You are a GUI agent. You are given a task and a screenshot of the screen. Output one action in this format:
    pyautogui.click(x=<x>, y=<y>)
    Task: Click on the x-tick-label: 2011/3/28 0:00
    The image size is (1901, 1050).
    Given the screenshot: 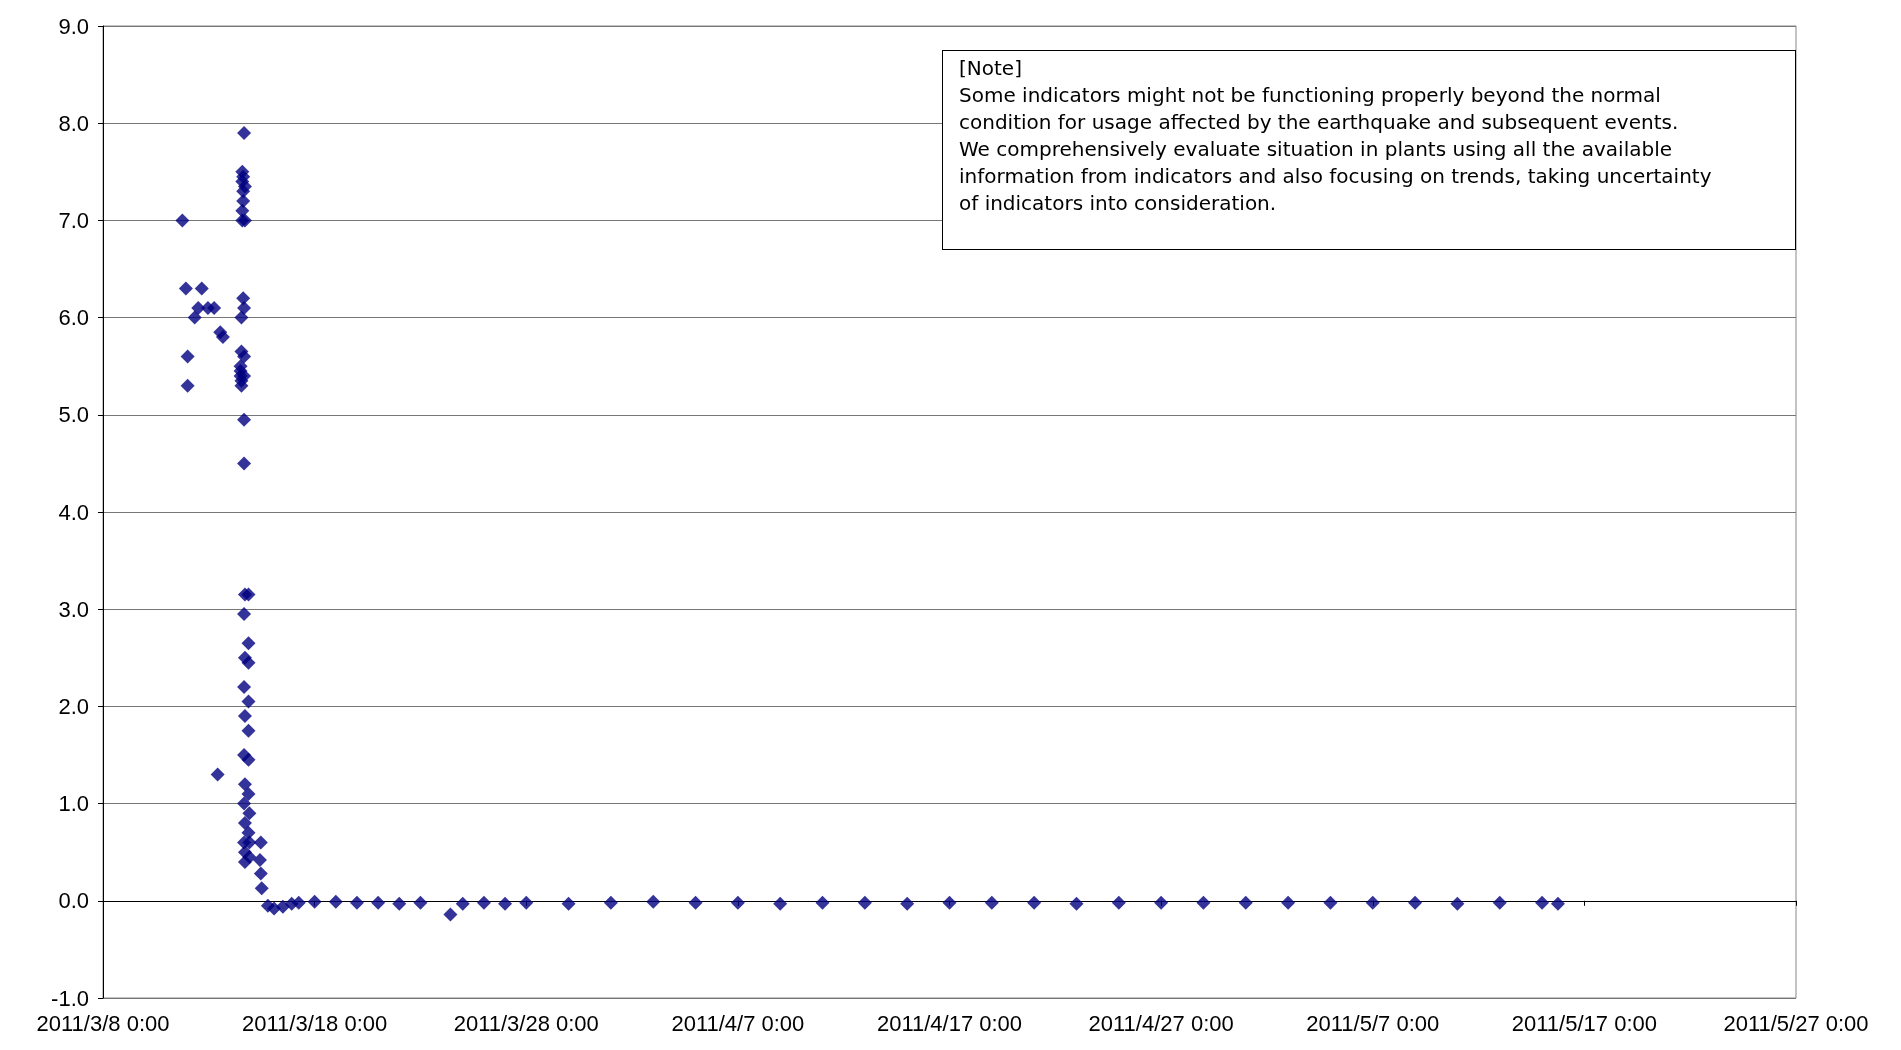 What is the action you would take?
    pyautogui.click(x=526, y=1023)
    